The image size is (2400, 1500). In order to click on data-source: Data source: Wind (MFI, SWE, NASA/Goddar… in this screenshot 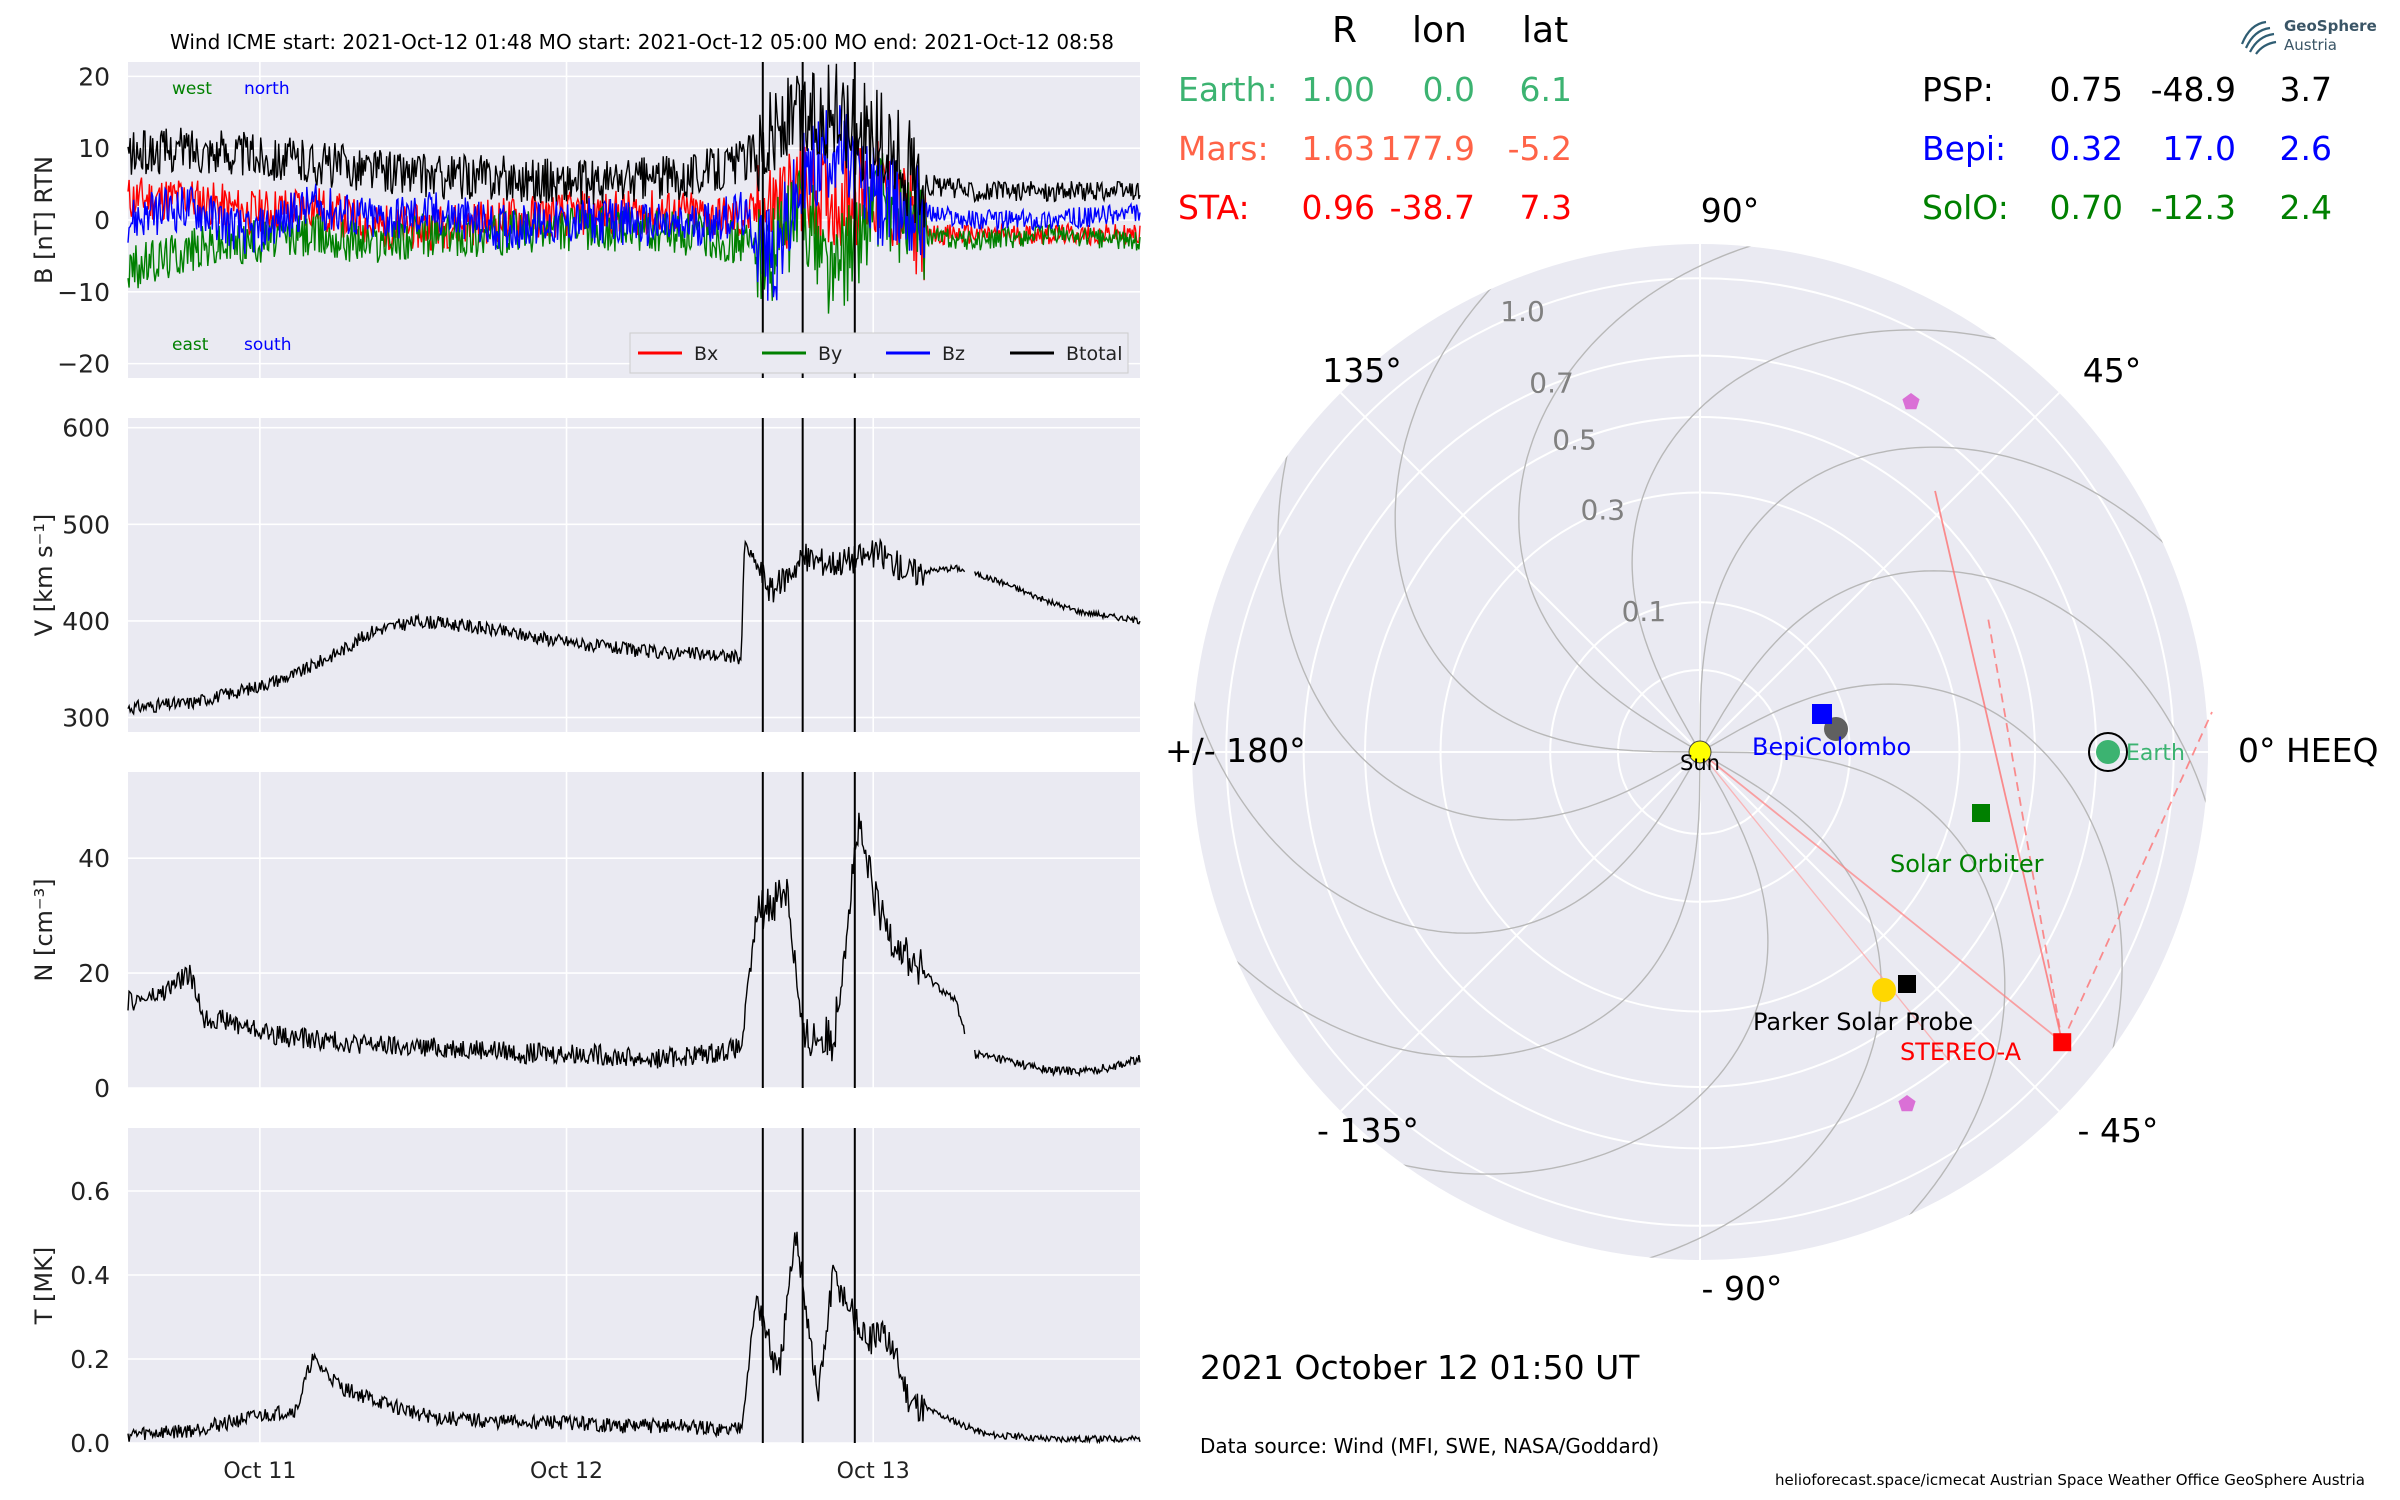, I will do `click(1430, 1446)`.